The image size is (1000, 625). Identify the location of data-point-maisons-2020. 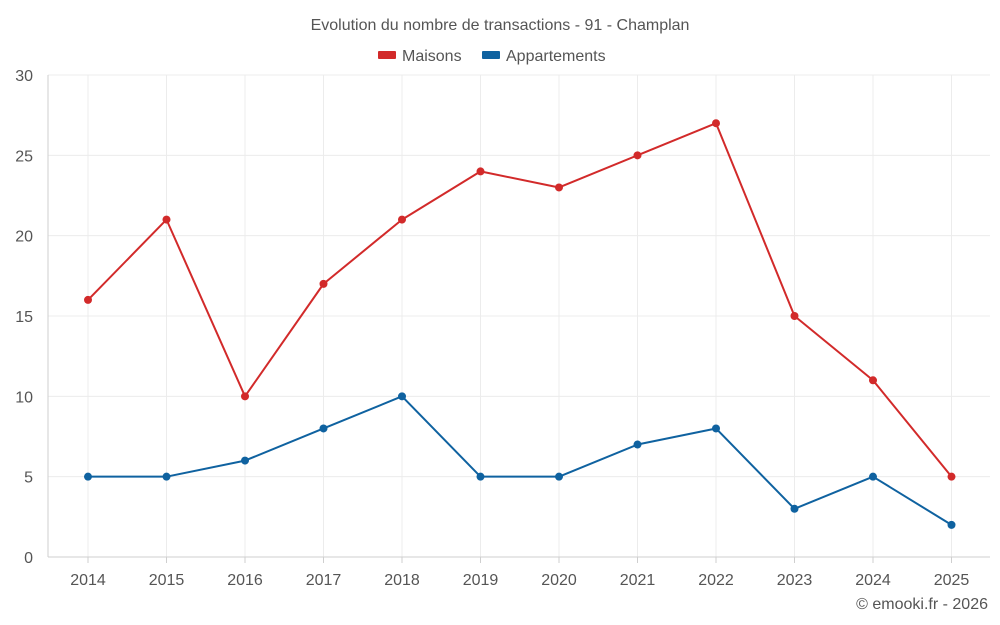
(559, 187).